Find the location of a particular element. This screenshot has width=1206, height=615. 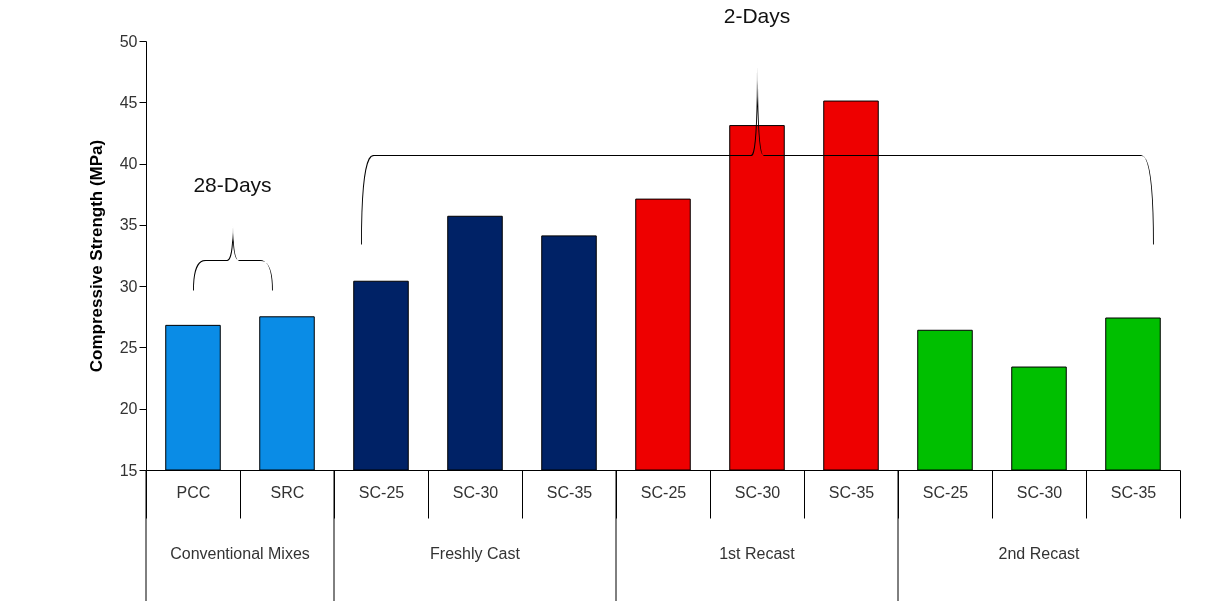

text: Conventional Mixes is located at coordinates (240, 553).